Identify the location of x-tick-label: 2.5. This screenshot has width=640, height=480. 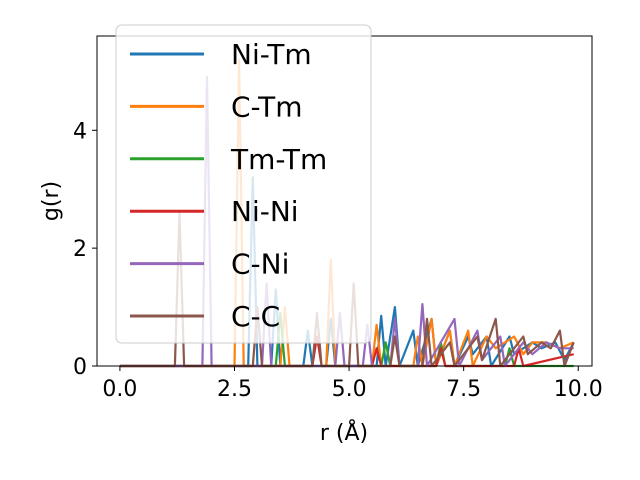
(234, 389).